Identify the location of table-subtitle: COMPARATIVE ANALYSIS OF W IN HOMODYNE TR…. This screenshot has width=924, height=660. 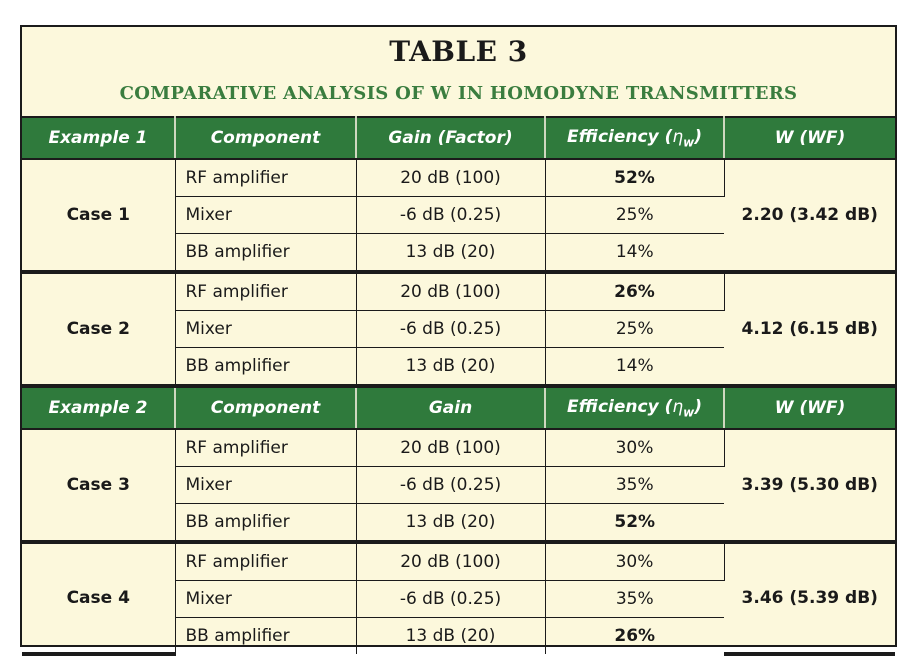
(458, 93).